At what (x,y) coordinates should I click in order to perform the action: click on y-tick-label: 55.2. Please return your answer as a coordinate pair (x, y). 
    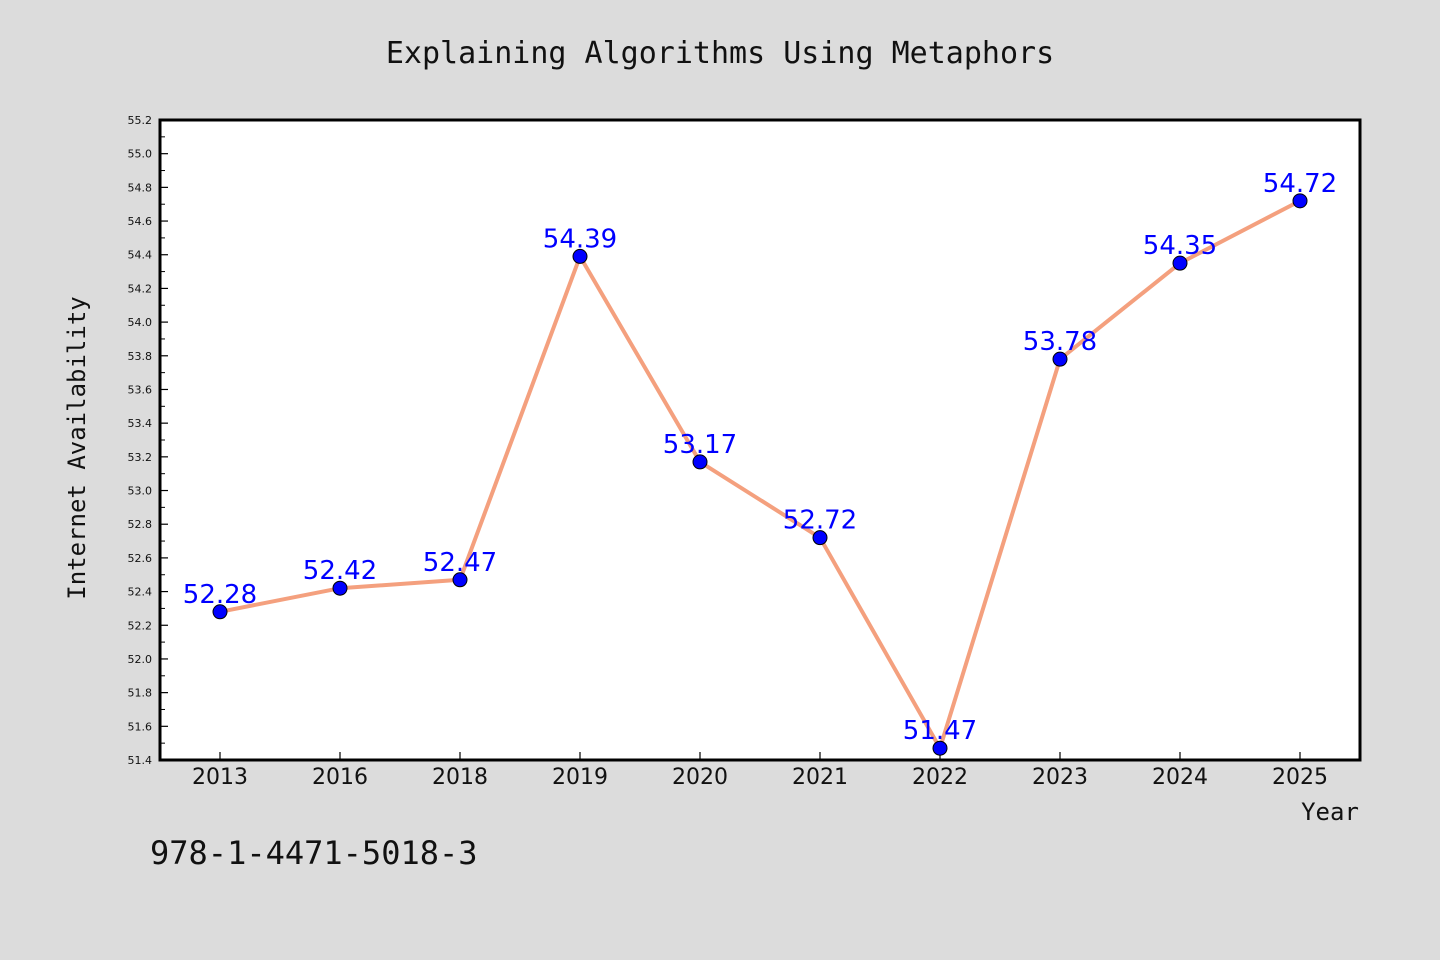
    Looking at the image, I should click on (140, 120).